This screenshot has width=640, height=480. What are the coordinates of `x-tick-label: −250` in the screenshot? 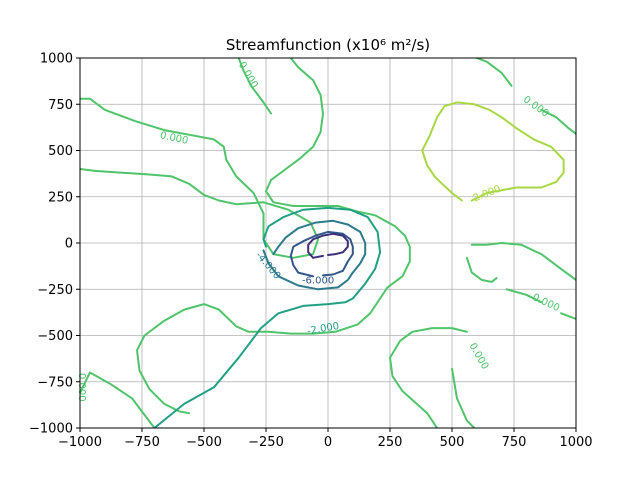 It's located at (266, 442).